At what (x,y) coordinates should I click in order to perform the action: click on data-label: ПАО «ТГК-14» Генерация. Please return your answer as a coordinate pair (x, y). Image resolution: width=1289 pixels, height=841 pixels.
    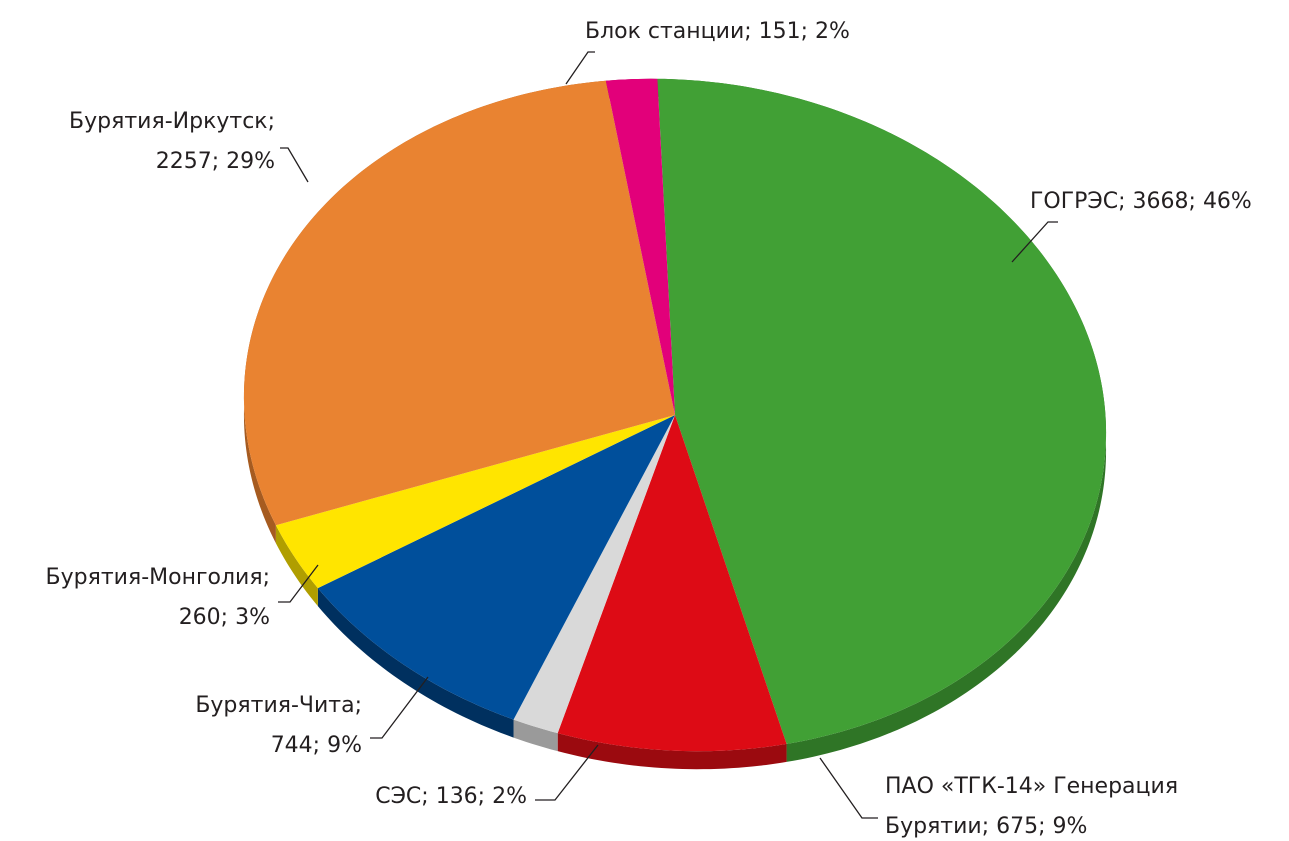
    Looking at the image, I should click on (1031, 786).